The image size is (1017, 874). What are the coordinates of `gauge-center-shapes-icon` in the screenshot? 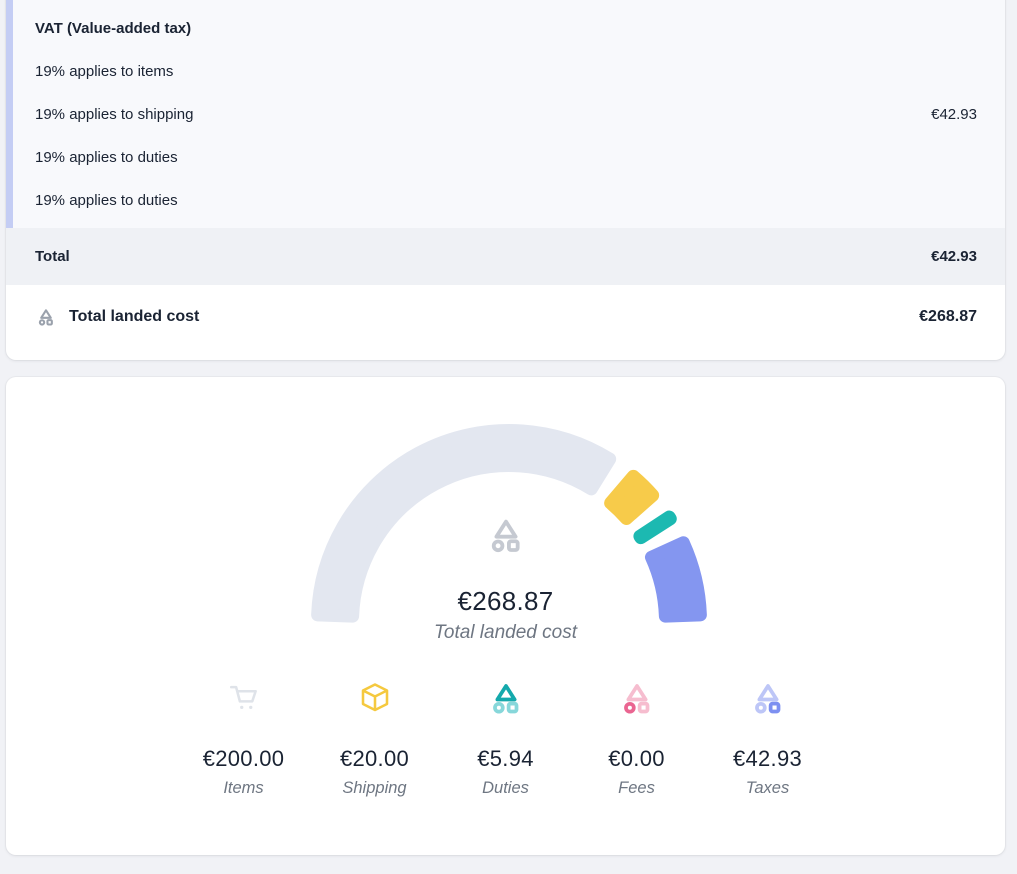 It's located at (505, 536).